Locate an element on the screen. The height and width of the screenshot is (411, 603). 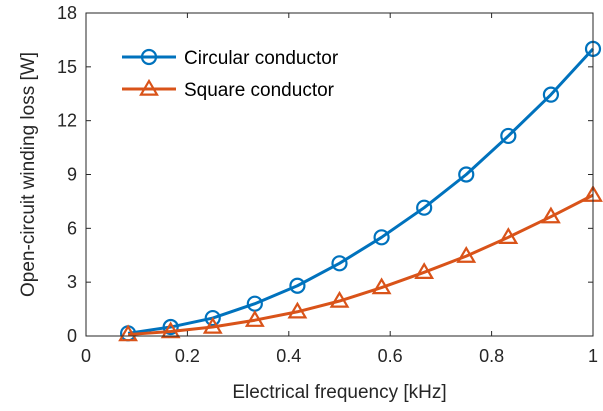
y-axis-label: Open-circuit winding loss [W] is located at coordinates (28, 174).